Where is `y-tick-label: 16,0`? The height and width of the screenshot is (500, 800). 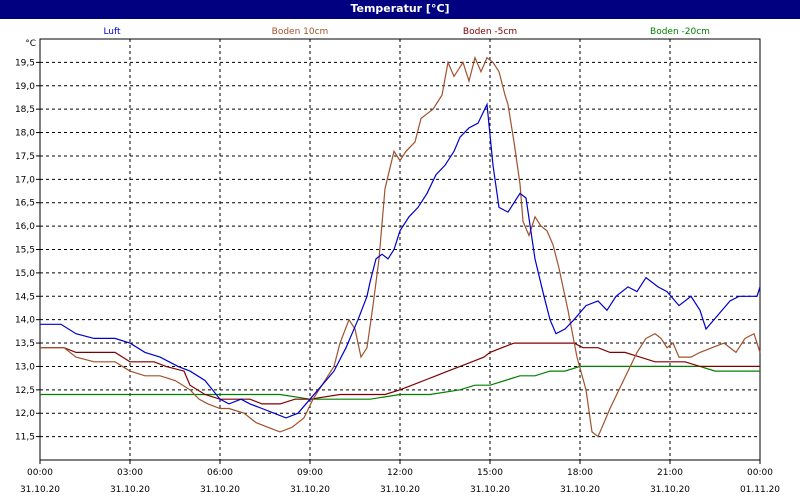 y-tick-label: 16,0 is located at coordinates (25, 227).